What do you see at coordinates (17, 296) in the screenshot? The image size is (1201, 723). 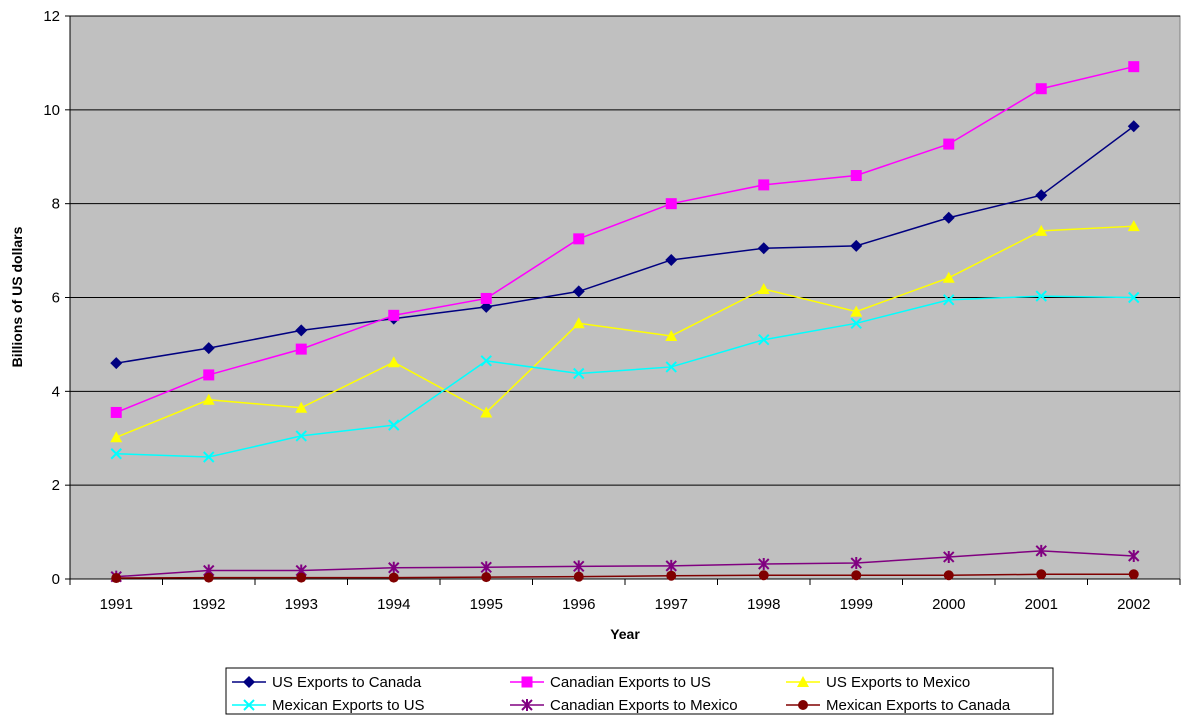 I see `y-axis-title: Billions of US dollars` at bounding box center [17, 296].